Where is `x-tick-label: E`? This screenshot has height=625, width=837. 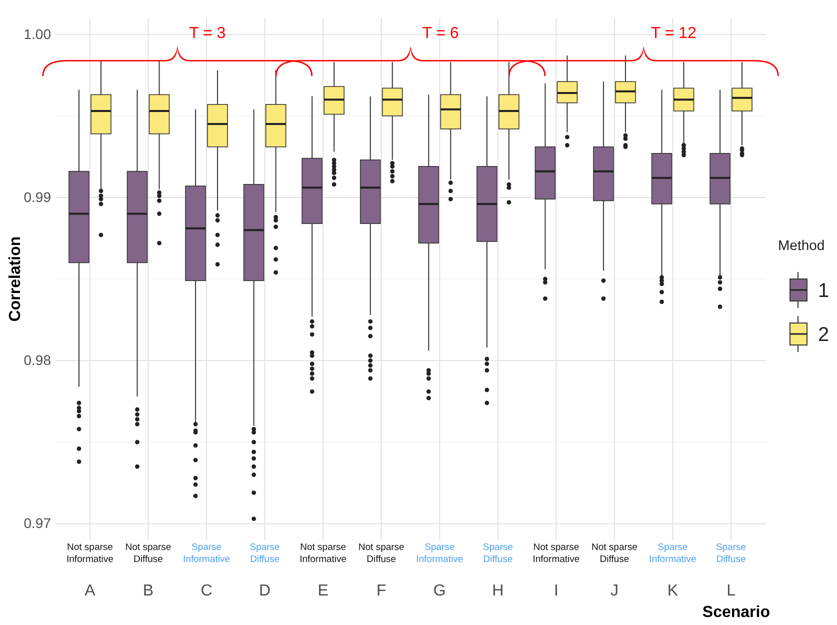
x-tick-label: E is located at coordinates (323, 591).